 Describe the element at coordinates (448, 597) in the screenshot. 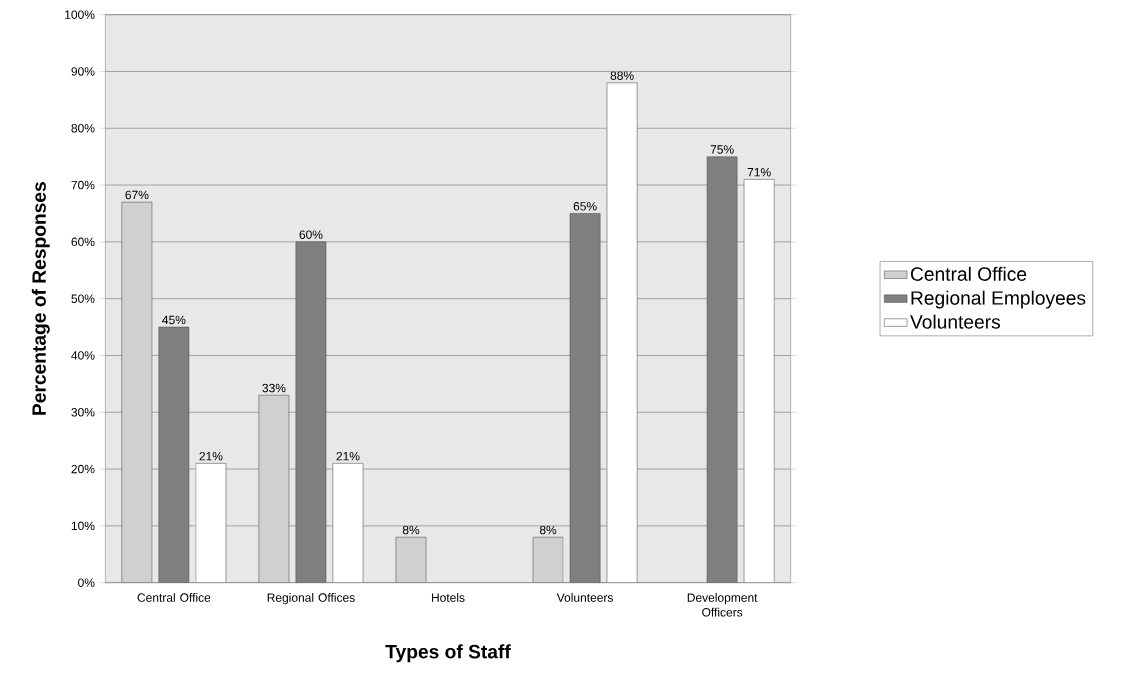

I see `x-tick-label: Hotels` at that location.